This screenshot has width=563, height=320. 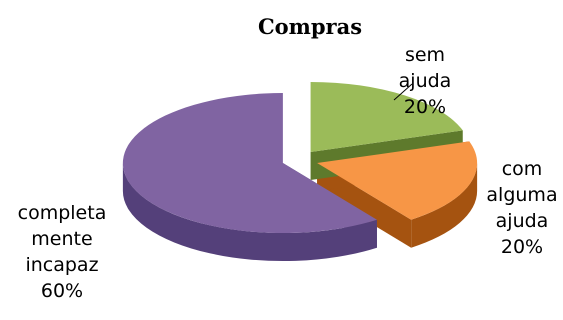 I want to click on slice-label-line: com, so click(x=522, y=169).